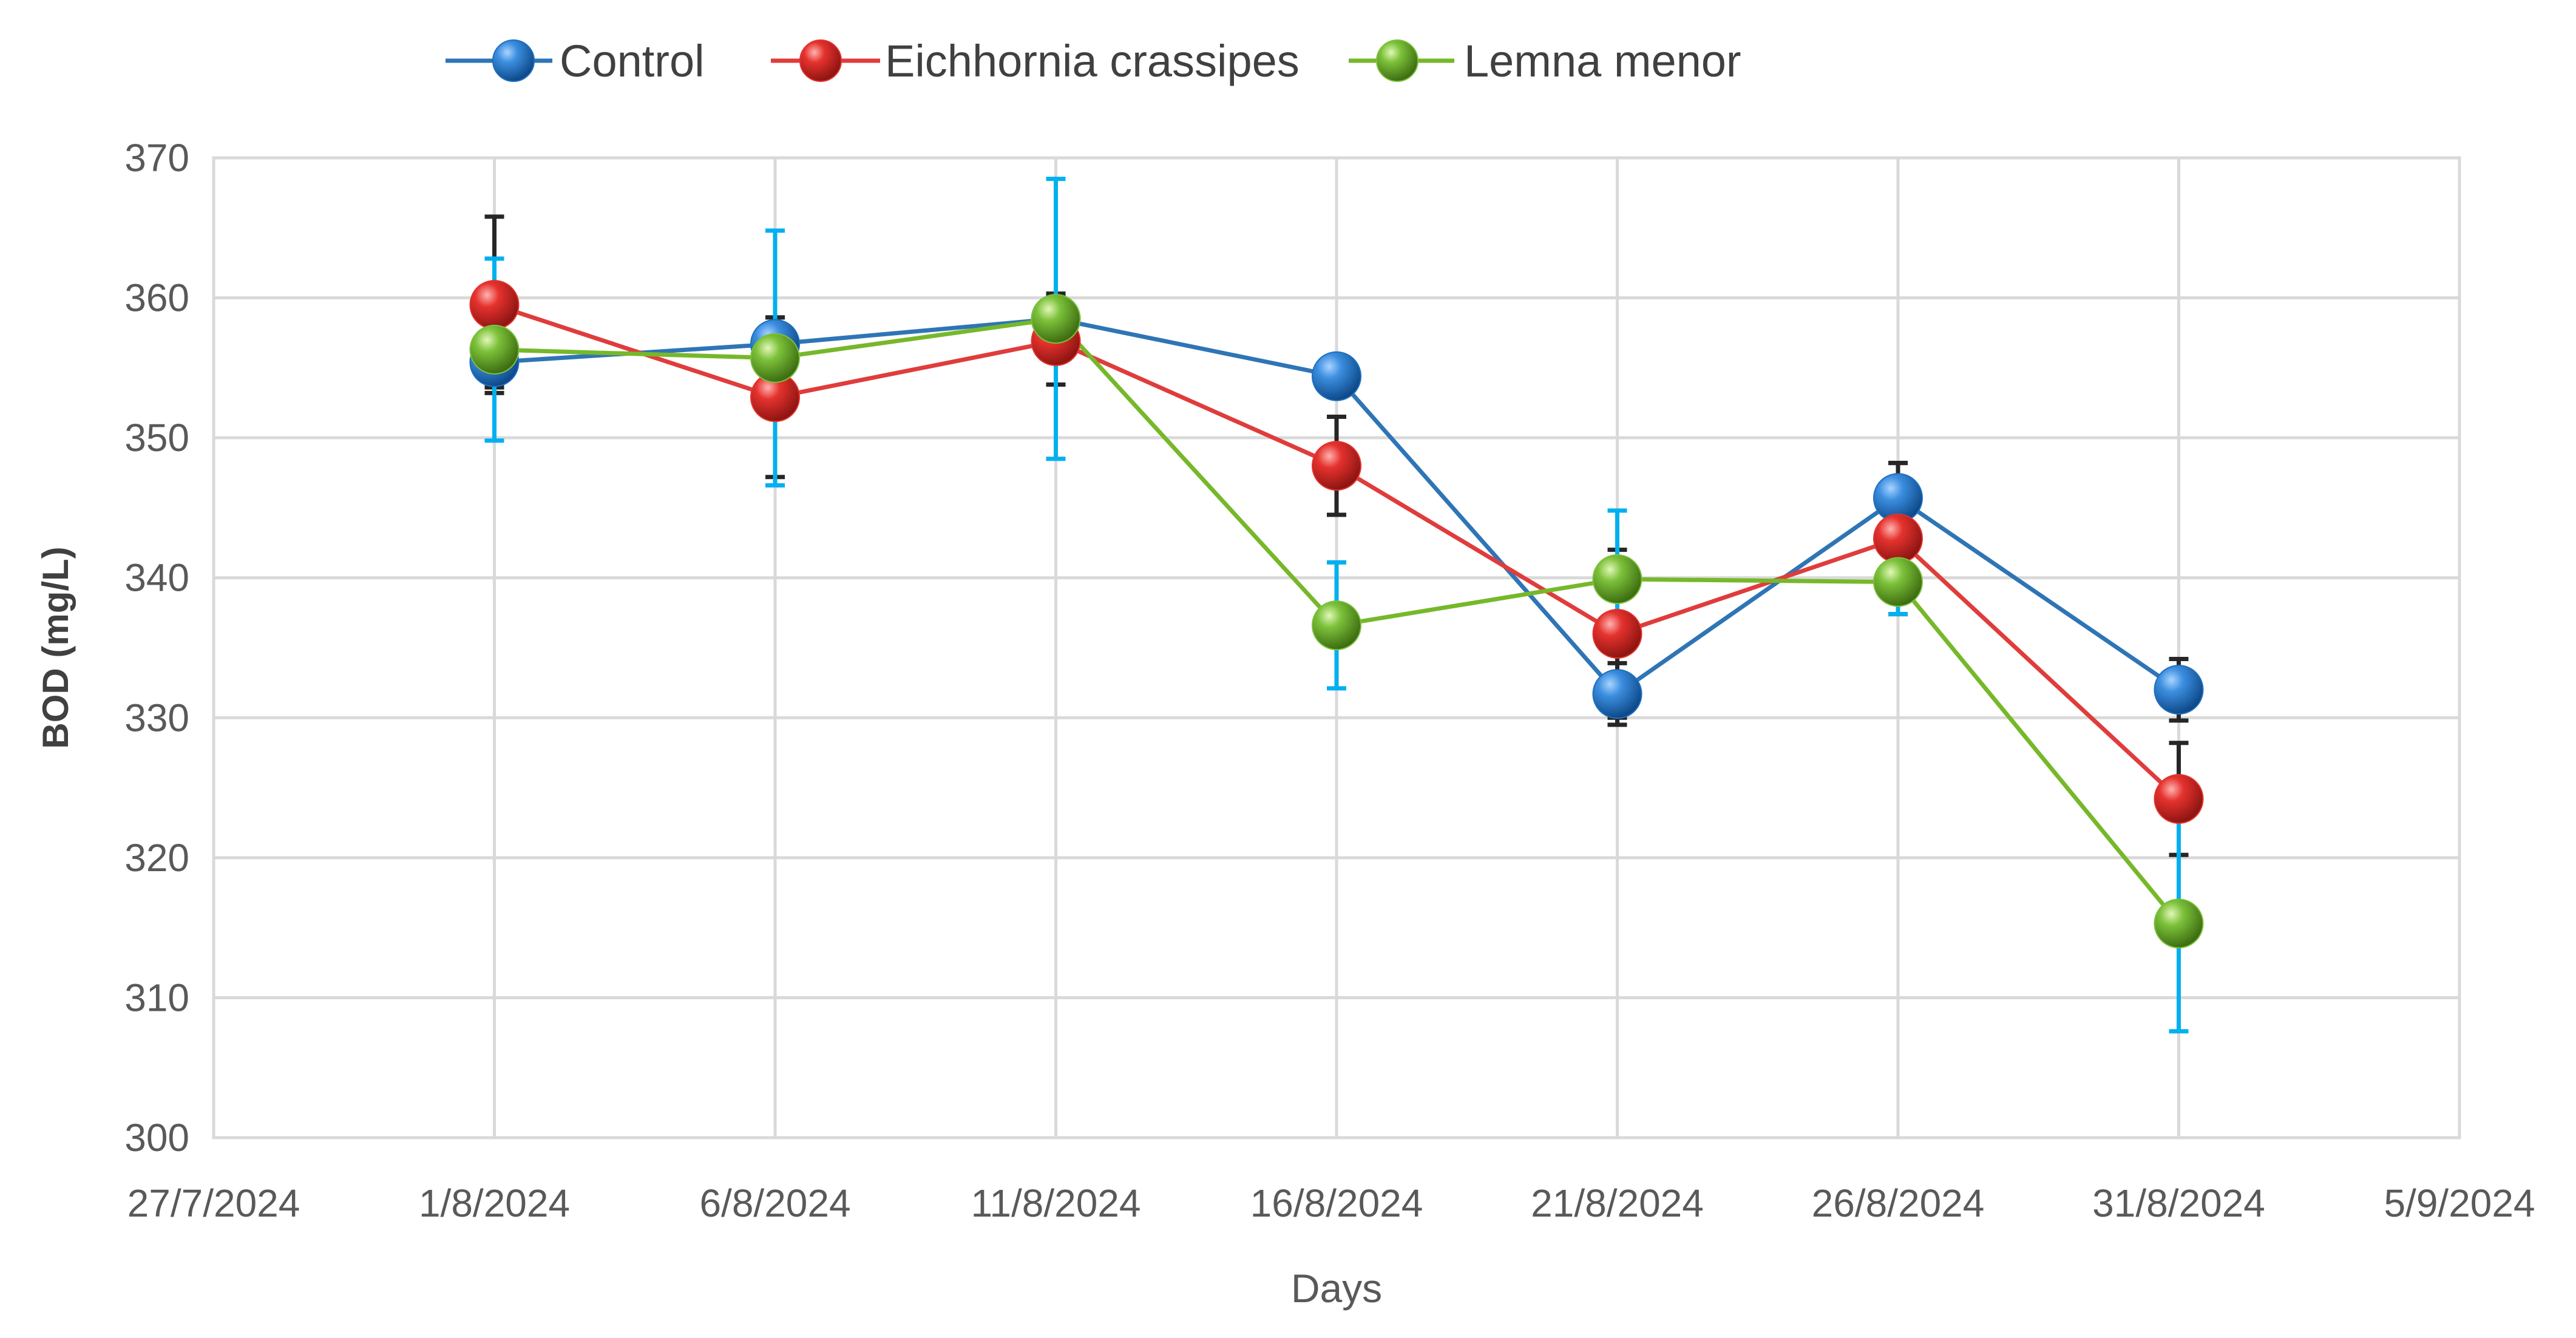  What do you see at coordinates (55, 647) in the screenshot?
I see `y-axis-title: BOD (mg/L)` at bounding box center [55, 647].